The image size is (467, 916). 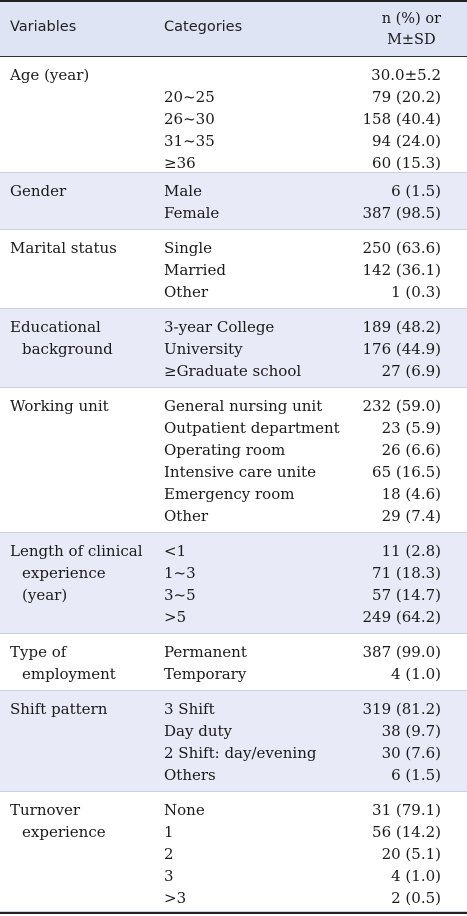 I want to click on table-row: ≥Graduate school 27 (6.9), so click(x=233, y=371).